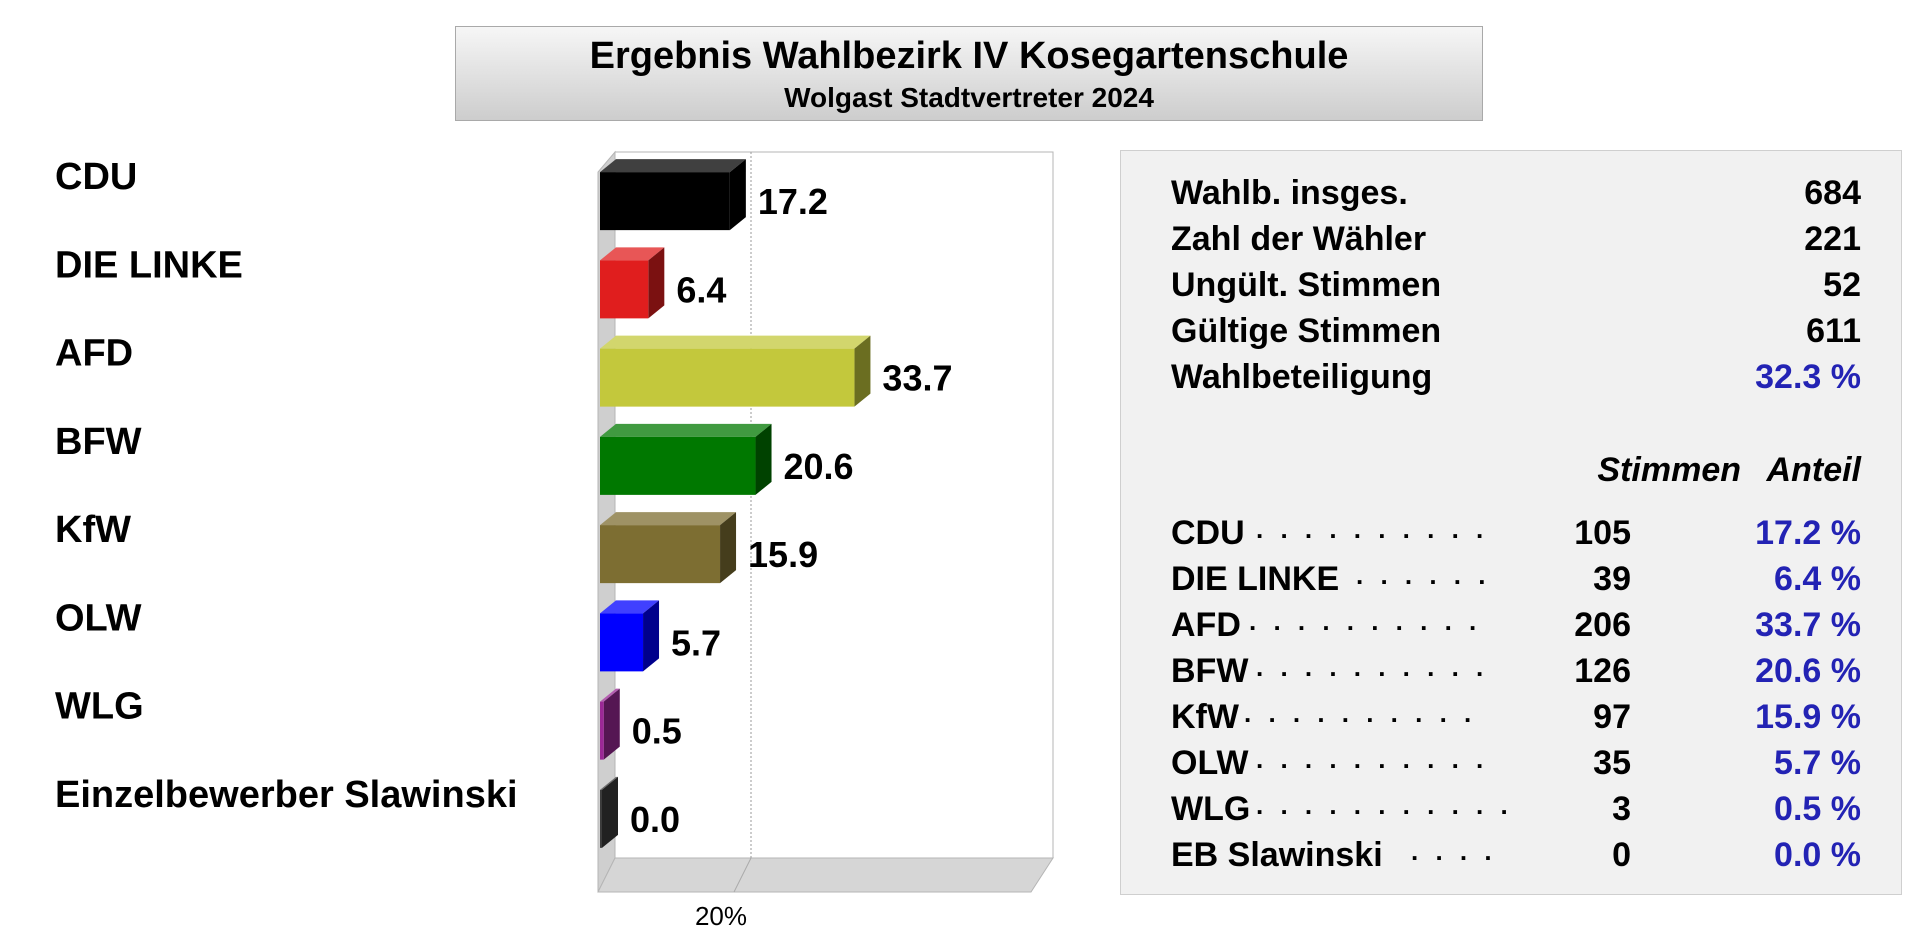  What do you see at coordinates (1516, 194) in the screenshot?
I see `stat-row: Wahlb. insges. 684` at bounding box center [1516, 194].